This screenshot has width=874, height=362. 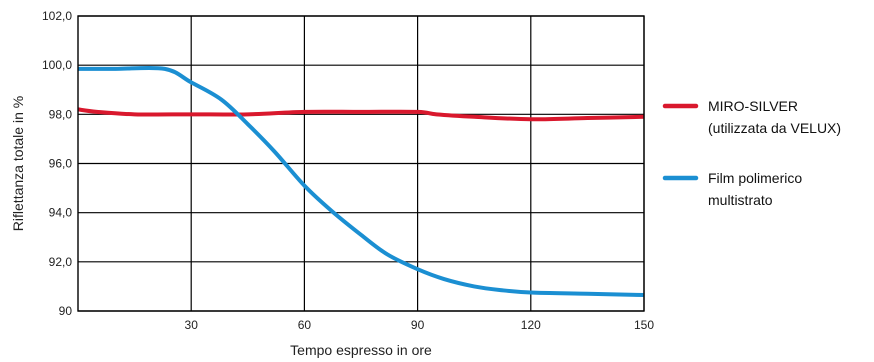 What do you see at coordinates (192, 325) in the screenshot?
I see `x-tick-label: 30` at bounding box center [192, 325].